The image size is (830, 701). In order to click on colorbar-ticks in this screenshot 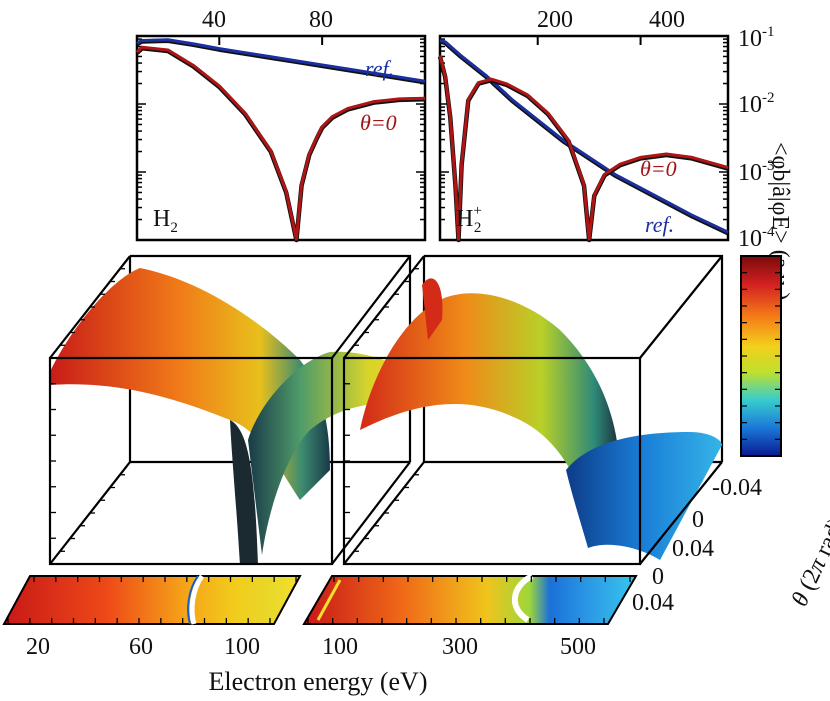, I will do `click(761, 356)`.